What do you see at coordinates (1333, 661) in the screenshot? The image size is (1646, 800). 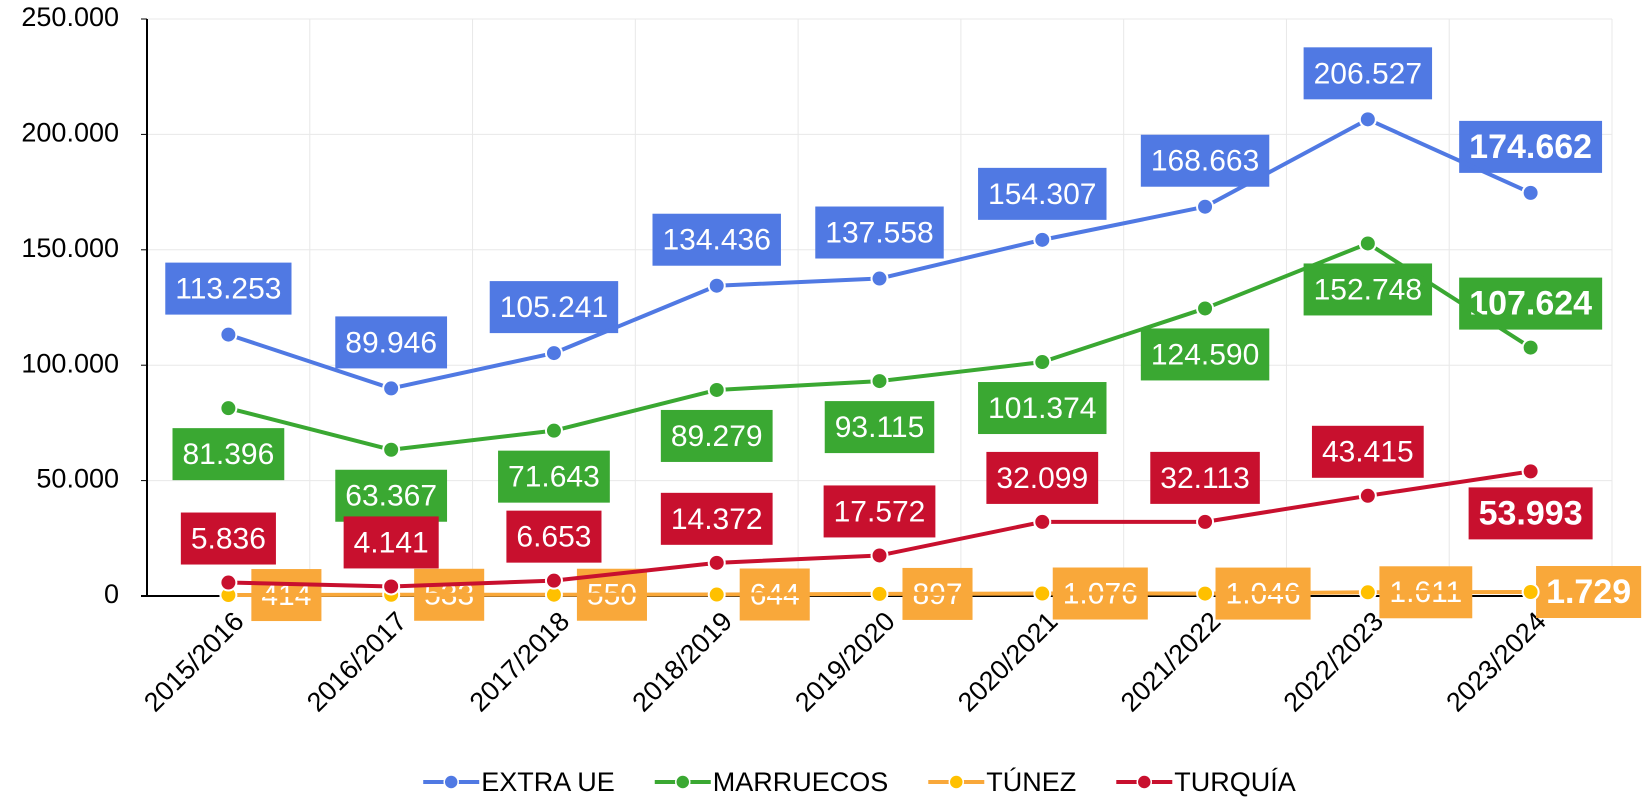 I see `x-tick-label: 2022/2023` at bounding box center [1333, 661].